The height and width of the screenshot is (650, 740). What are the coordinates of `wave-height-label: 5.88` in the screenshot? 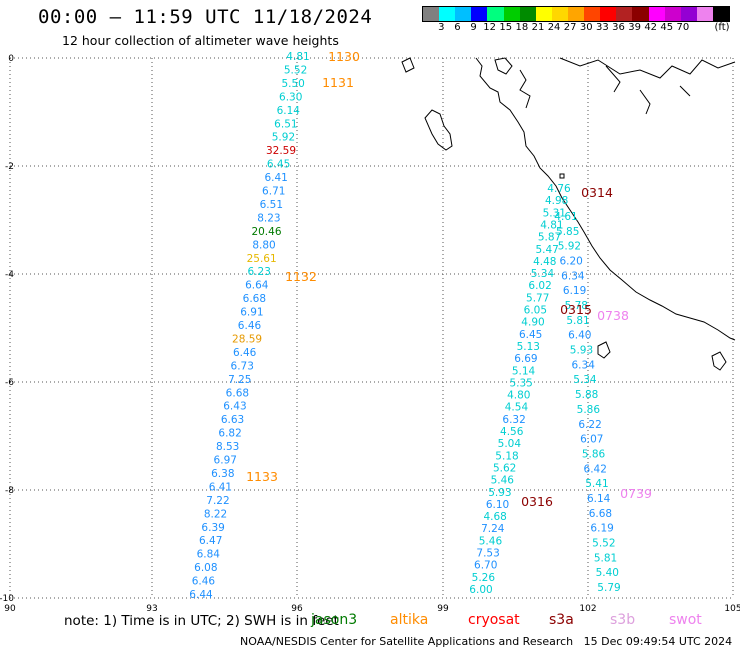 It's located at (586, 395).